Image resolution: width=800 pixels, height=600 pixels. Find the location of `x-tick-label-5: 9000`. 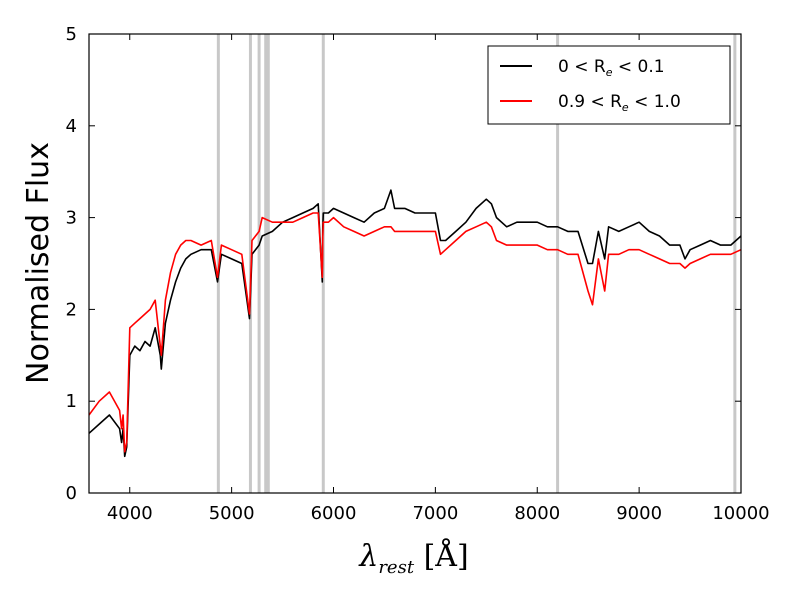

x-tick-label-5: 9000 is located at coordinates (639, 513).